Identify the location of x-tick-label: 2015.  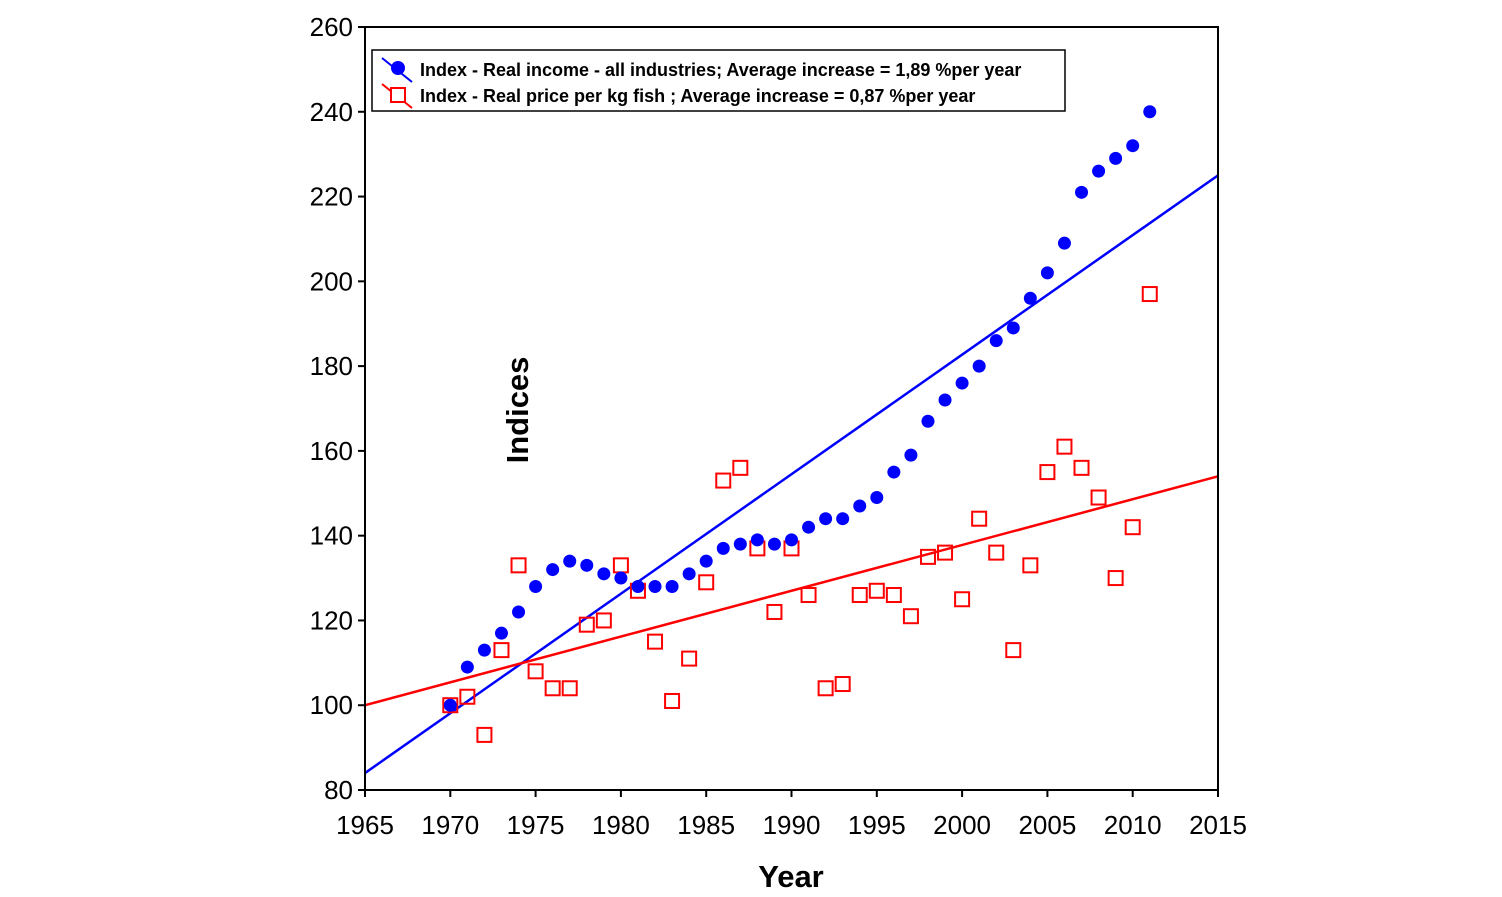
(1218, 825).